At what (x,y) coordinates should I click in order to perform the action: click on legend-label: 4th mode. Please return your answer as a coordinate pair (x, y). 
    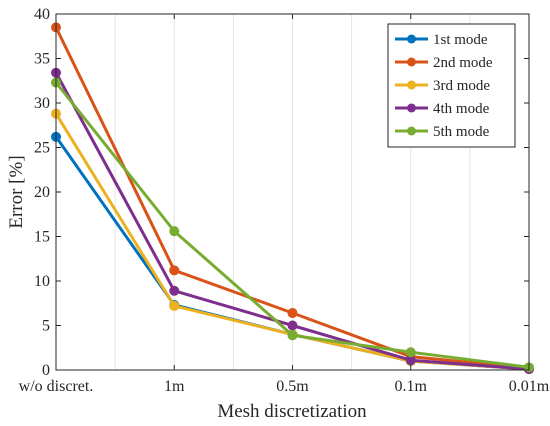
    Looking at the image, I should click on (461, 109).